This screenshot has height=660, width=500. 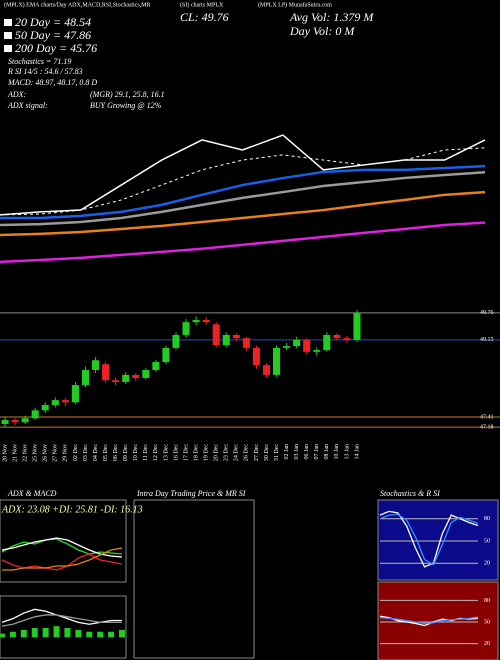 What do you see at coordinates (72, 509) in the screenshot?
I see `panel-subtitle: ADX: 23.08 +DI: 25.81 -DI: 16.13` at bounding box center [72, 509].